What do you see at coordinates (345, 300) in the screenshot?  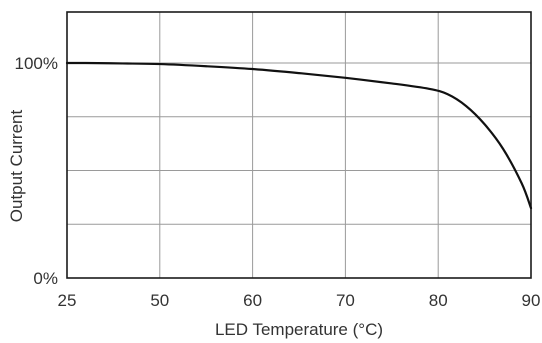 I see `x-tick-label: 70` at bounding box center [345, 300].